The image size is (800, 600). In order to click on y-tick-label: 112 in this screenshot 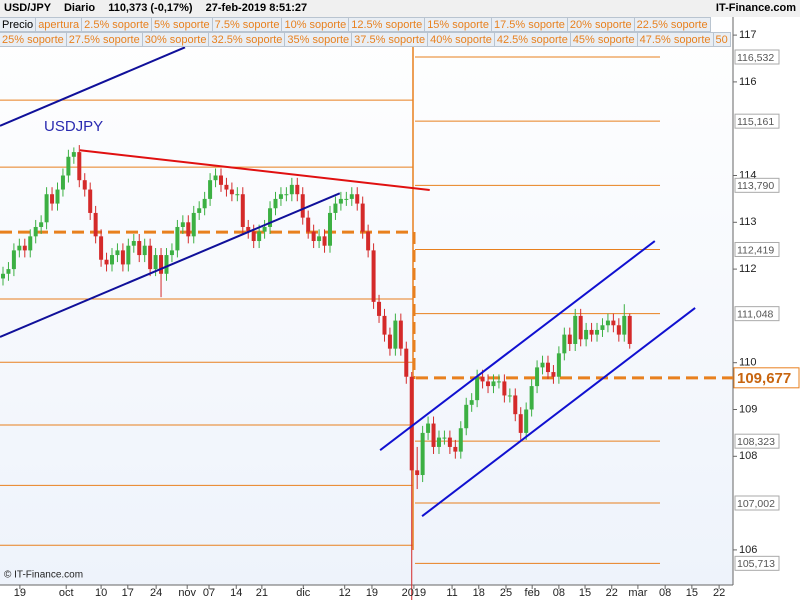, I will do `click(748, 269)`.